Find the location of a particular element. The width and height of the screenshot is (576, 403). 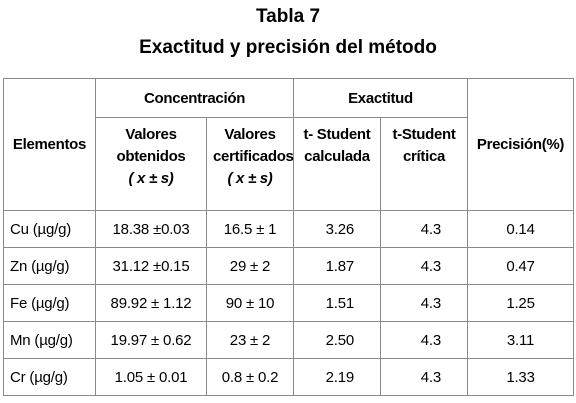

value-cell: 1.51 is located at coordinates (337, 303).